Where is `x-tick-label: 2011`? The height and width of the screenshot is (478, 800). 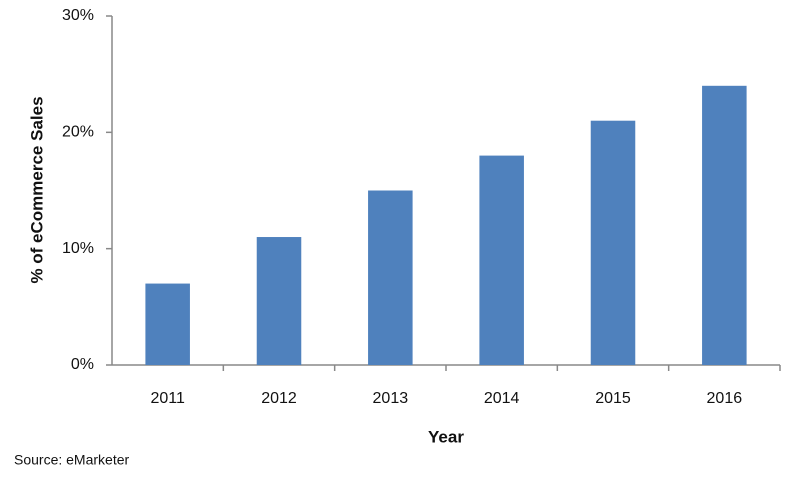 x-tick-label: 2011 is located at coordinates (167, 398).